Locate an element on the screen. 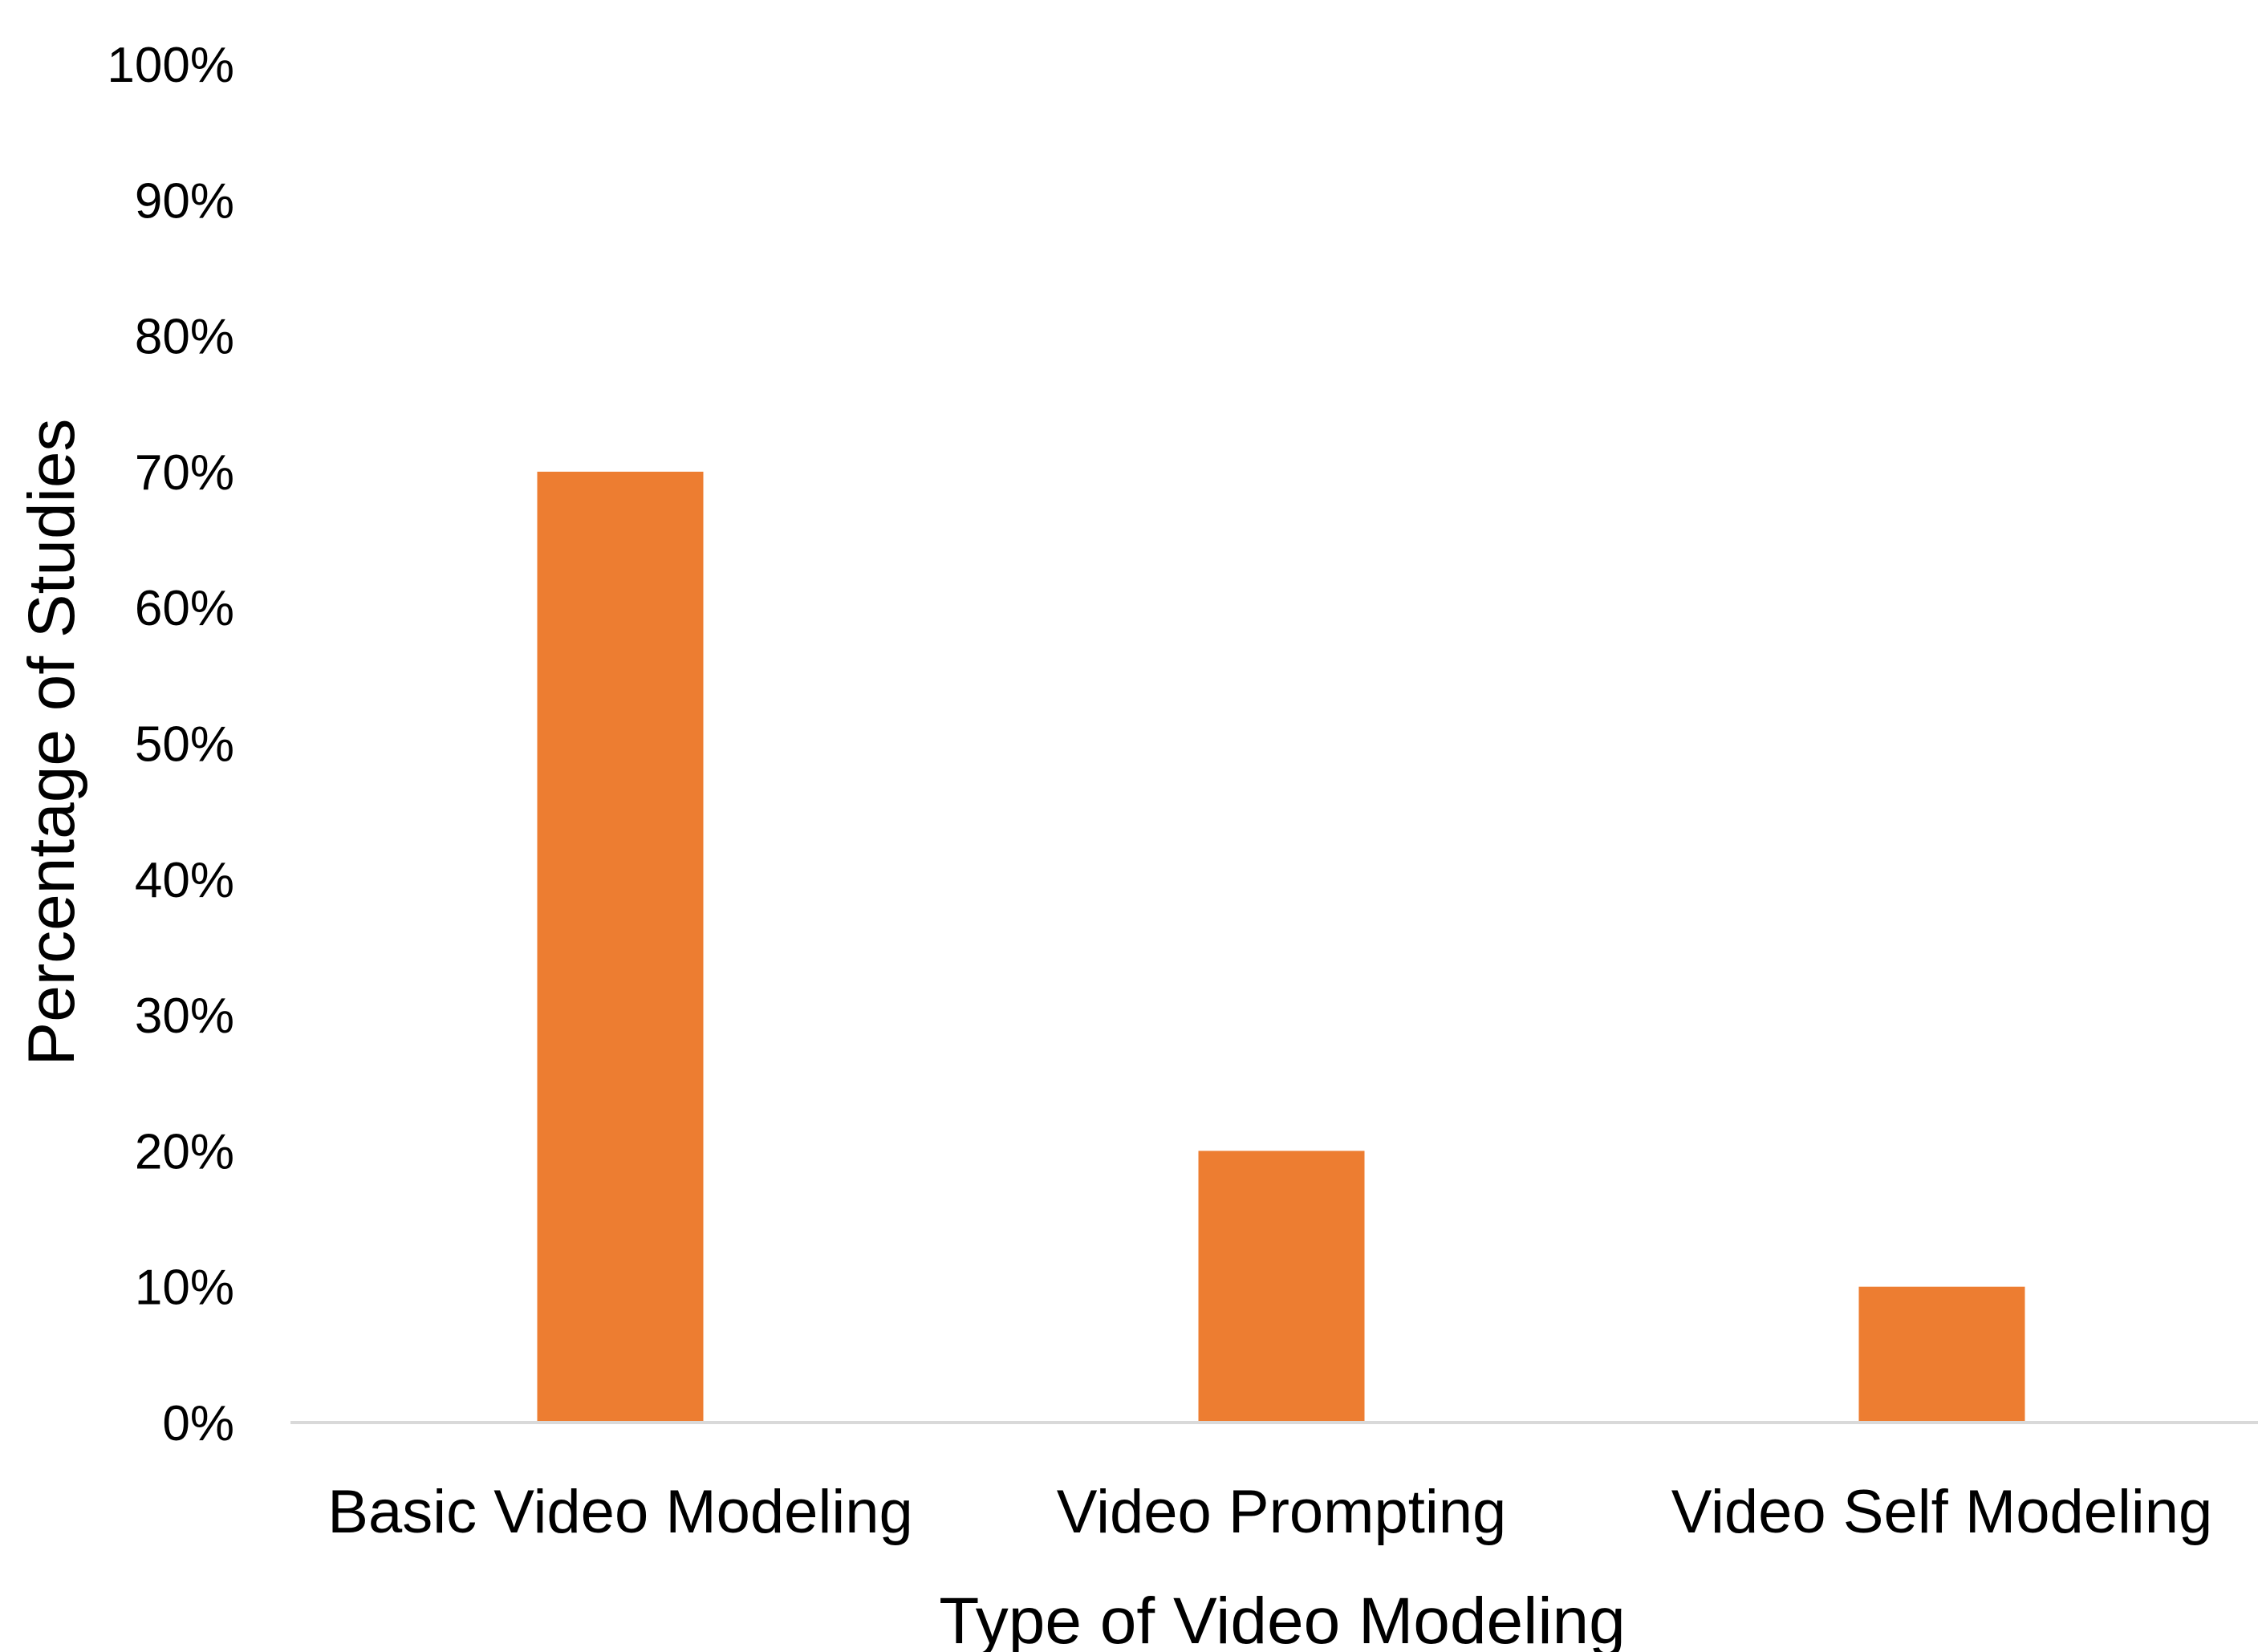  y-tick-label: 0% is located at coordinates (198, 1424).